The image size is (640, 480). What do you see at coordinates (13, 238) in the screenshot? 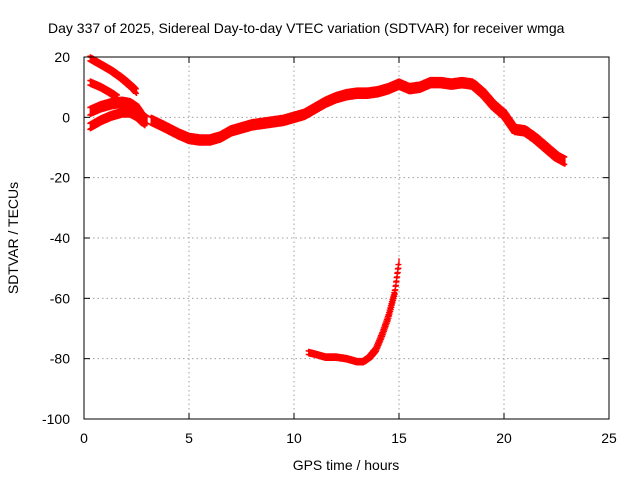
I see `y-axis-label: SDTVAR / TECUs` at bounding box center [13, 238].